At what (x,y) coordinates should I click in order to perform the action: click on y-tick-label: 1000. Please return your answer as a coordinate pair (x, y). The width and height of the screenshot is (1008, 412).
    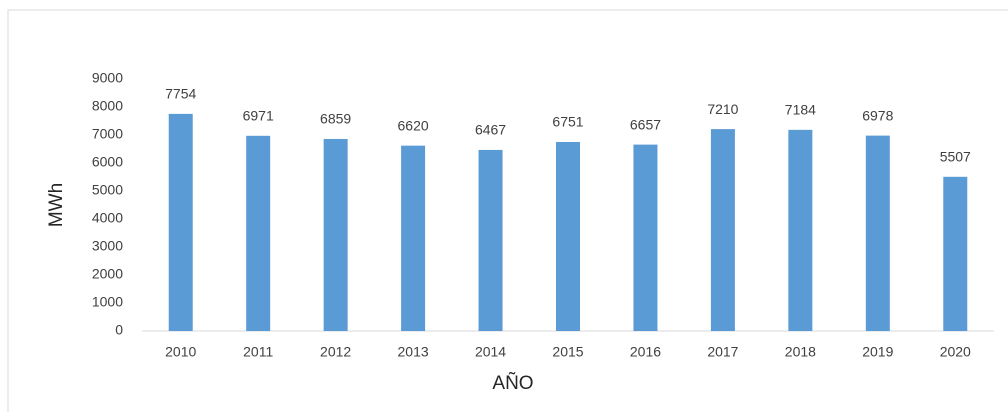
    Looking at the image, I should click on (107, 302).